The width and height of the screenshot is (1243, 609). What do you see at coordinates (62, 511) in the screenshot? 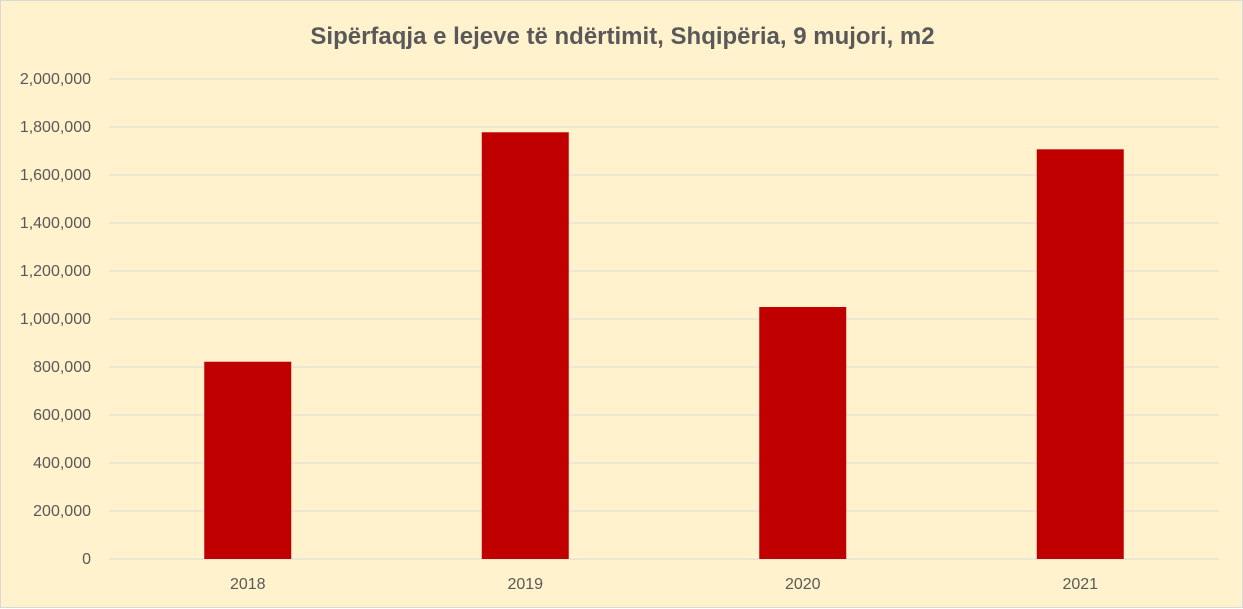
I see `y-tick-label: 200,000` at bounding box center [62, 511].